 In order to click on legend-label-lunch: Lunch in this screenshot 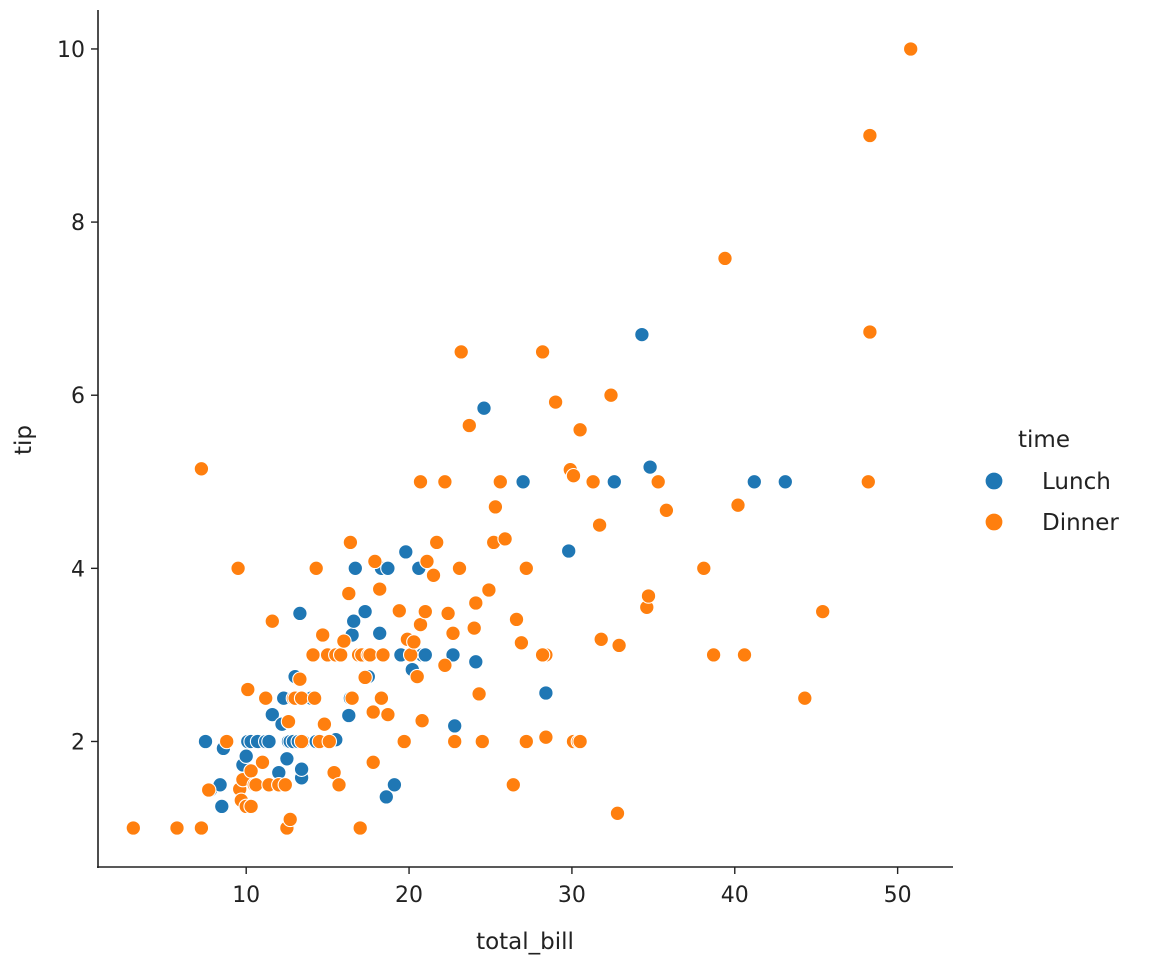, I will do `click(1076, 482)`.